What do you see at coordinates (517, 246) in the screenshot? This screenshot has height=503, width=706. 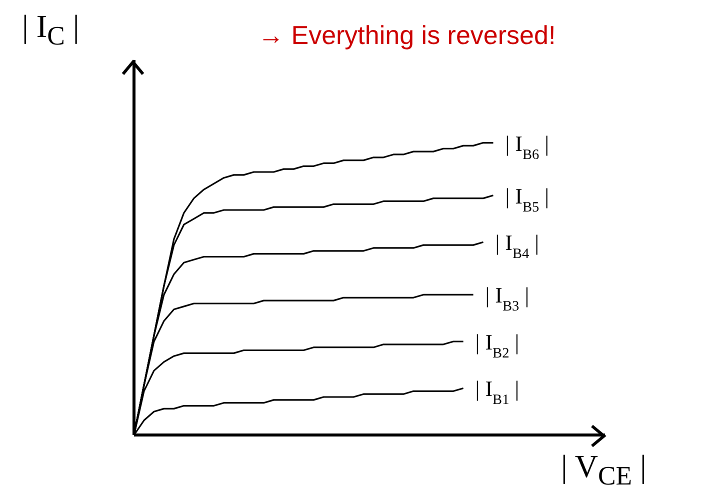 I see `series-label: | I$_{B4}$ |` at bounding box center [517, 246].